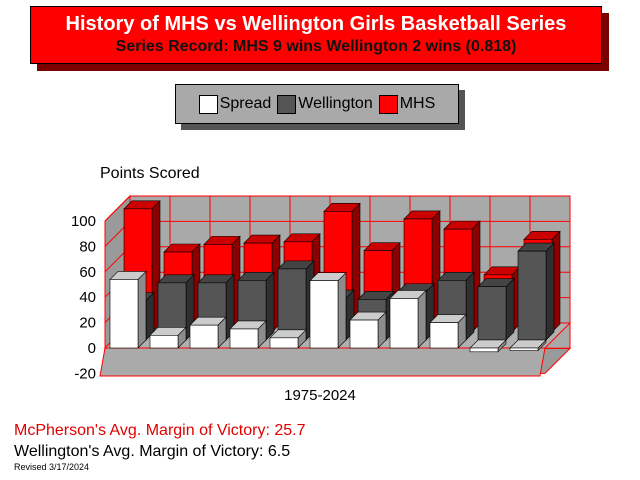  I want to click on x-axis-label: 1975-2024, so click(320, 395).